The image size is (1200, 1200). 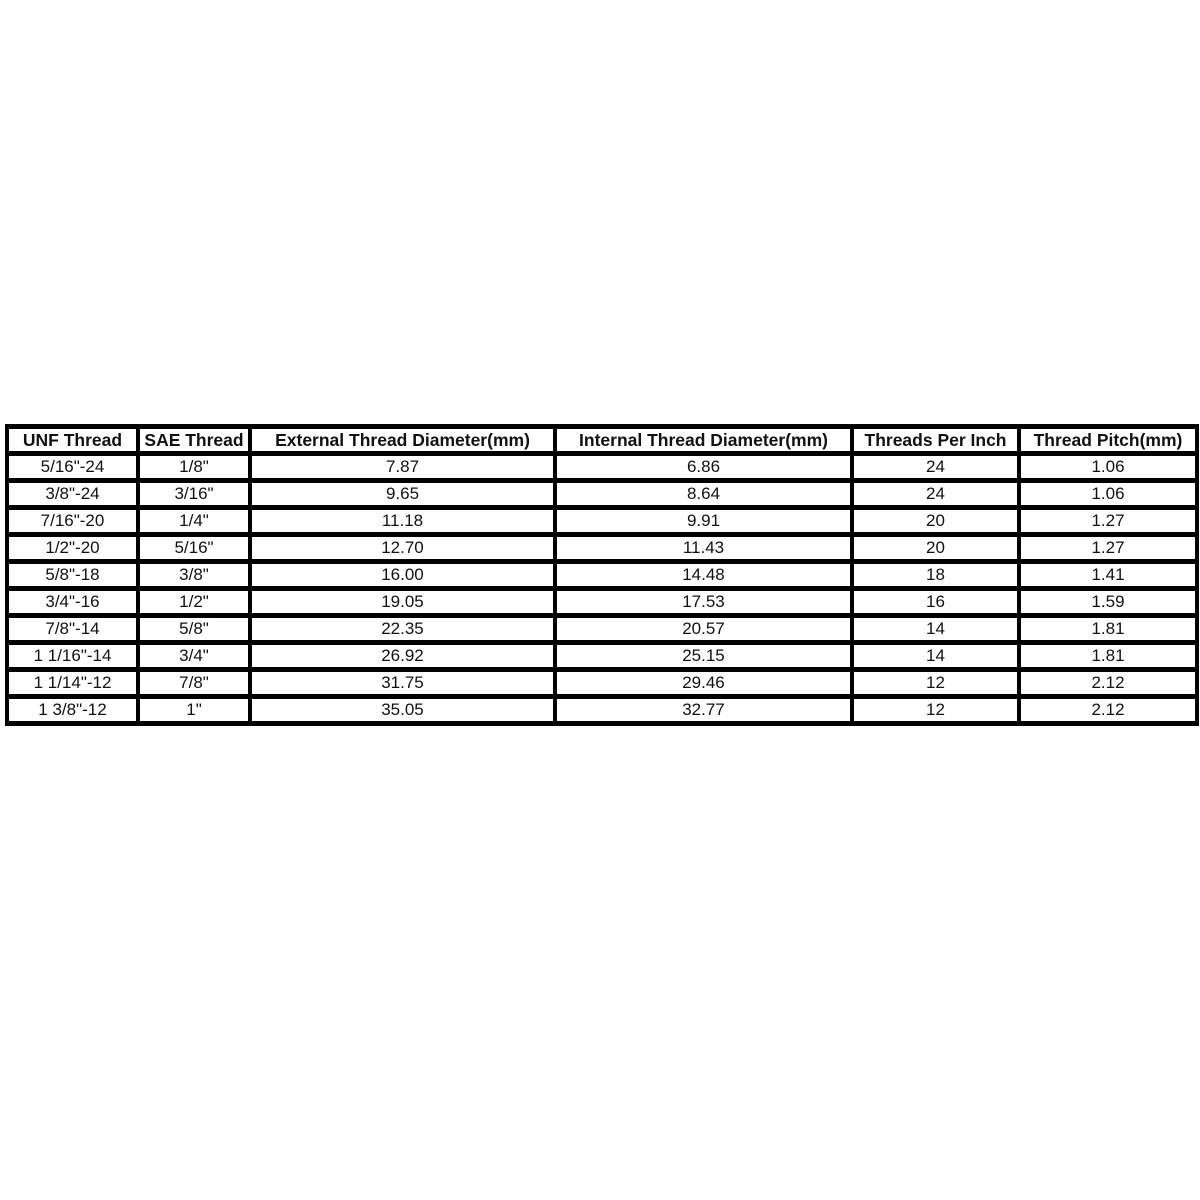 I want to click on table-cell-threads-per-inch: 16, so click(x=935, y=602).